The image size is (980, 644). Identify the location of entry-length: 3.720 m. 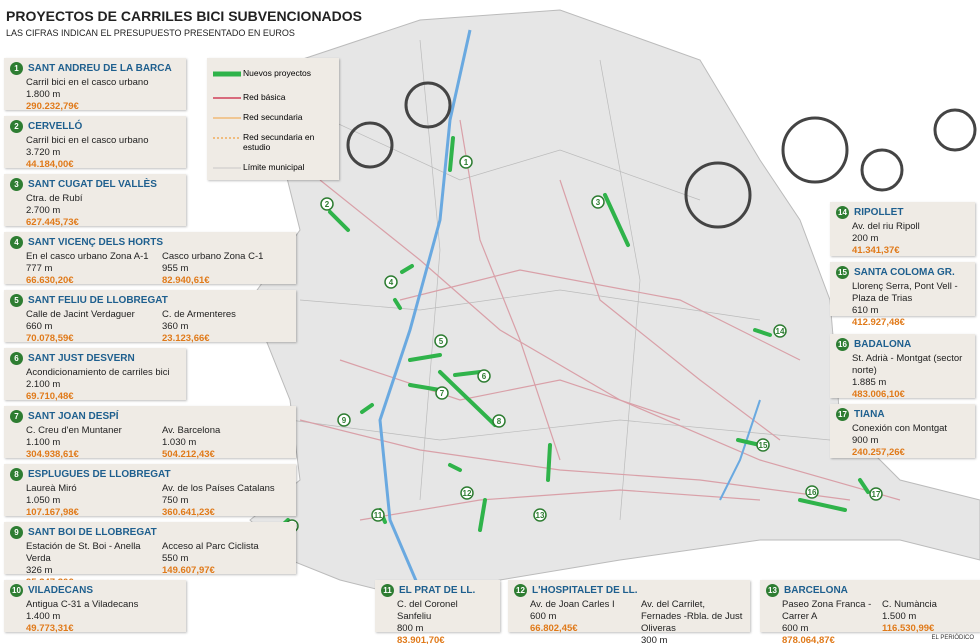
(43, 152).